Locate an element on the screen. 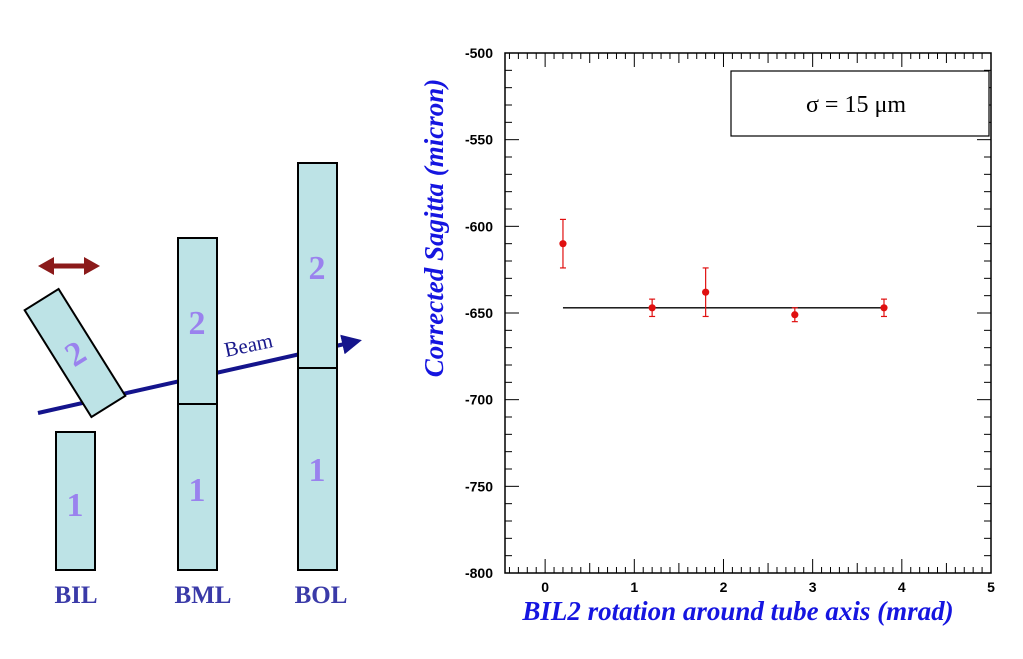  y-tick-label: -800 is located at coordinates (479, 573).